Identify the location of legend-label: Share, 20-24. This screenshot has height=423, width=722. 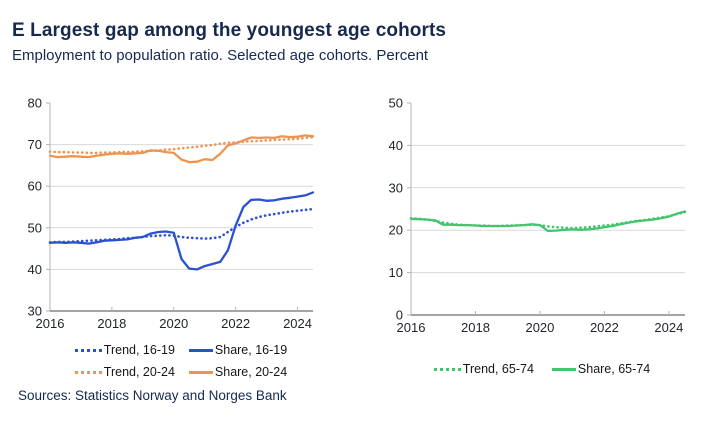
(251, 372).